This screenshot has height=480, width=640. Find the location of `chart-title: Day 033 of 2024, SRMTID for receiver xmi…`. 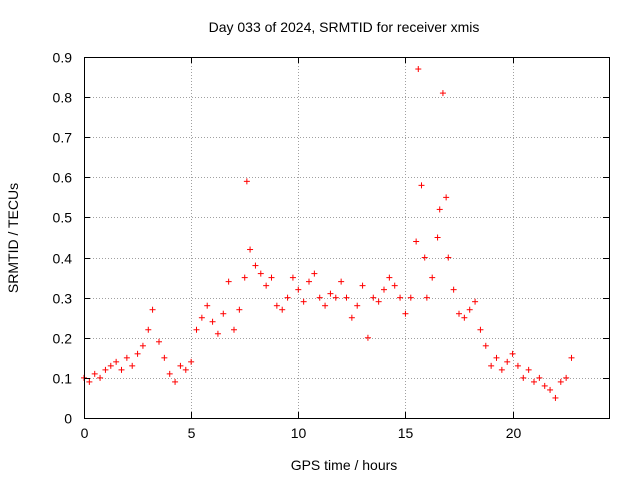

chart-title: Day 033 of 2024, SRMTID for receiver xmi… is located at coordinates (344, 27).